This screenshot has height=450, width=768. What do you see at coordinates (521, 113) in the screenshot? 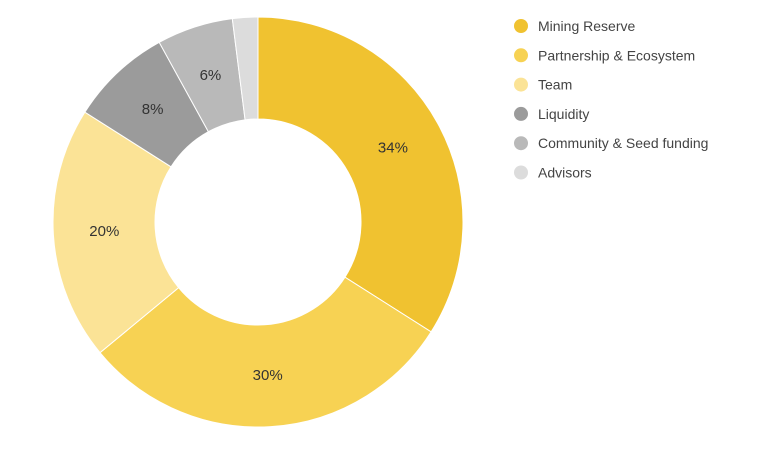
I see `legend-swatch-liquidity` at bounding box center [521, 113].